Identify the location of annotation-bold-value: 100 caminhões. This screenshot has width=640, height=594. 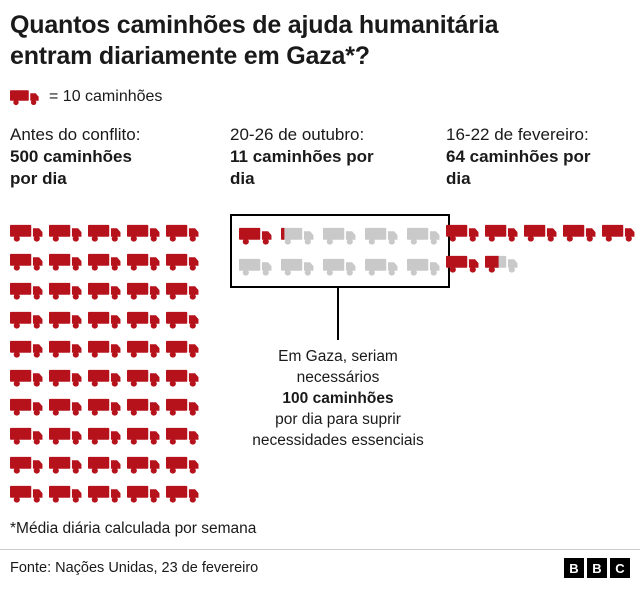
(338, 398).